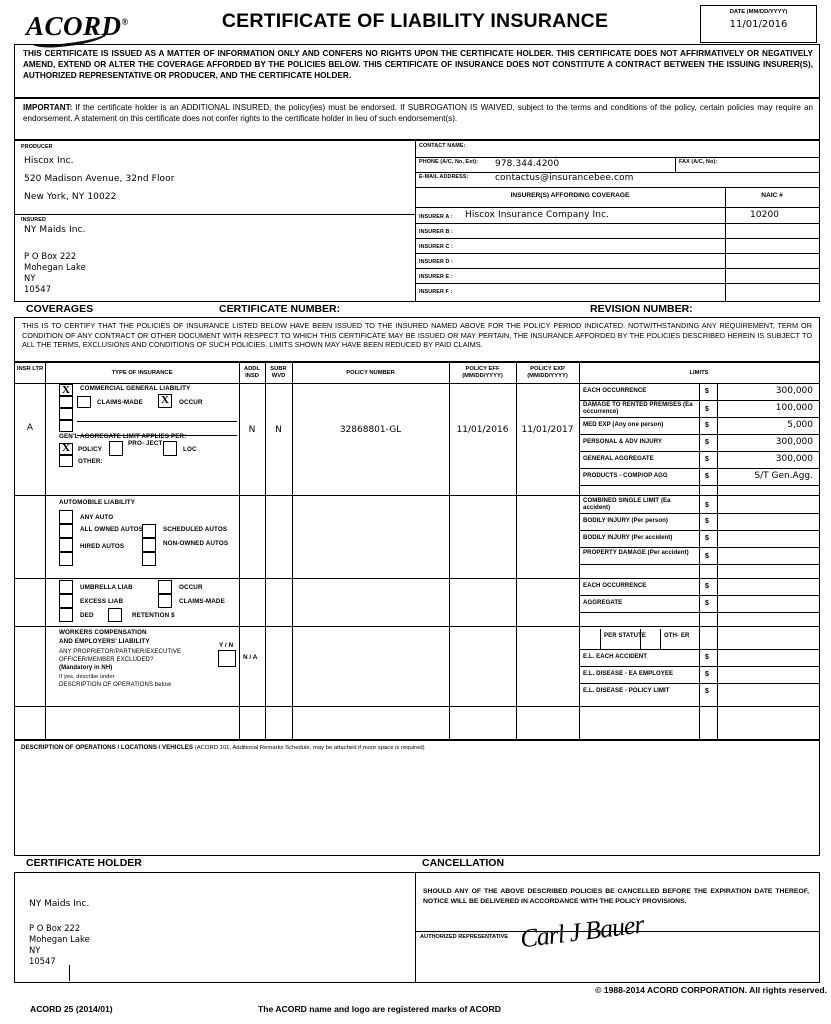 This screenshot has height=1024, width=831. I want to click on gl-loc-label: LOC, so click(190, 449).